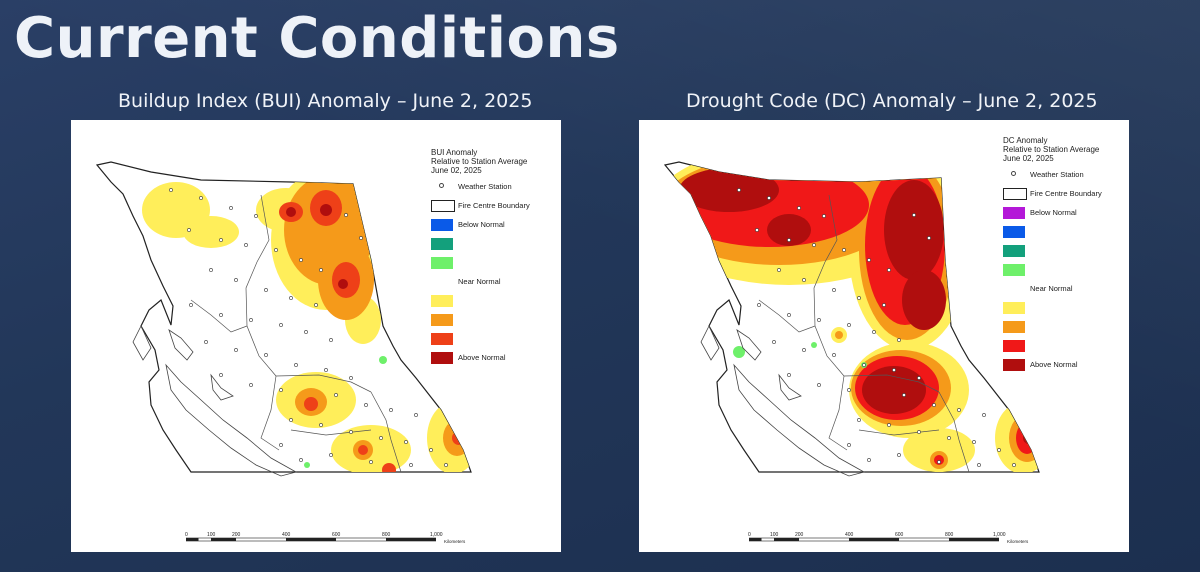 This screenshot has height=572, width=1200. I want to click on page-title: Current Conditions, so click(317, 38).